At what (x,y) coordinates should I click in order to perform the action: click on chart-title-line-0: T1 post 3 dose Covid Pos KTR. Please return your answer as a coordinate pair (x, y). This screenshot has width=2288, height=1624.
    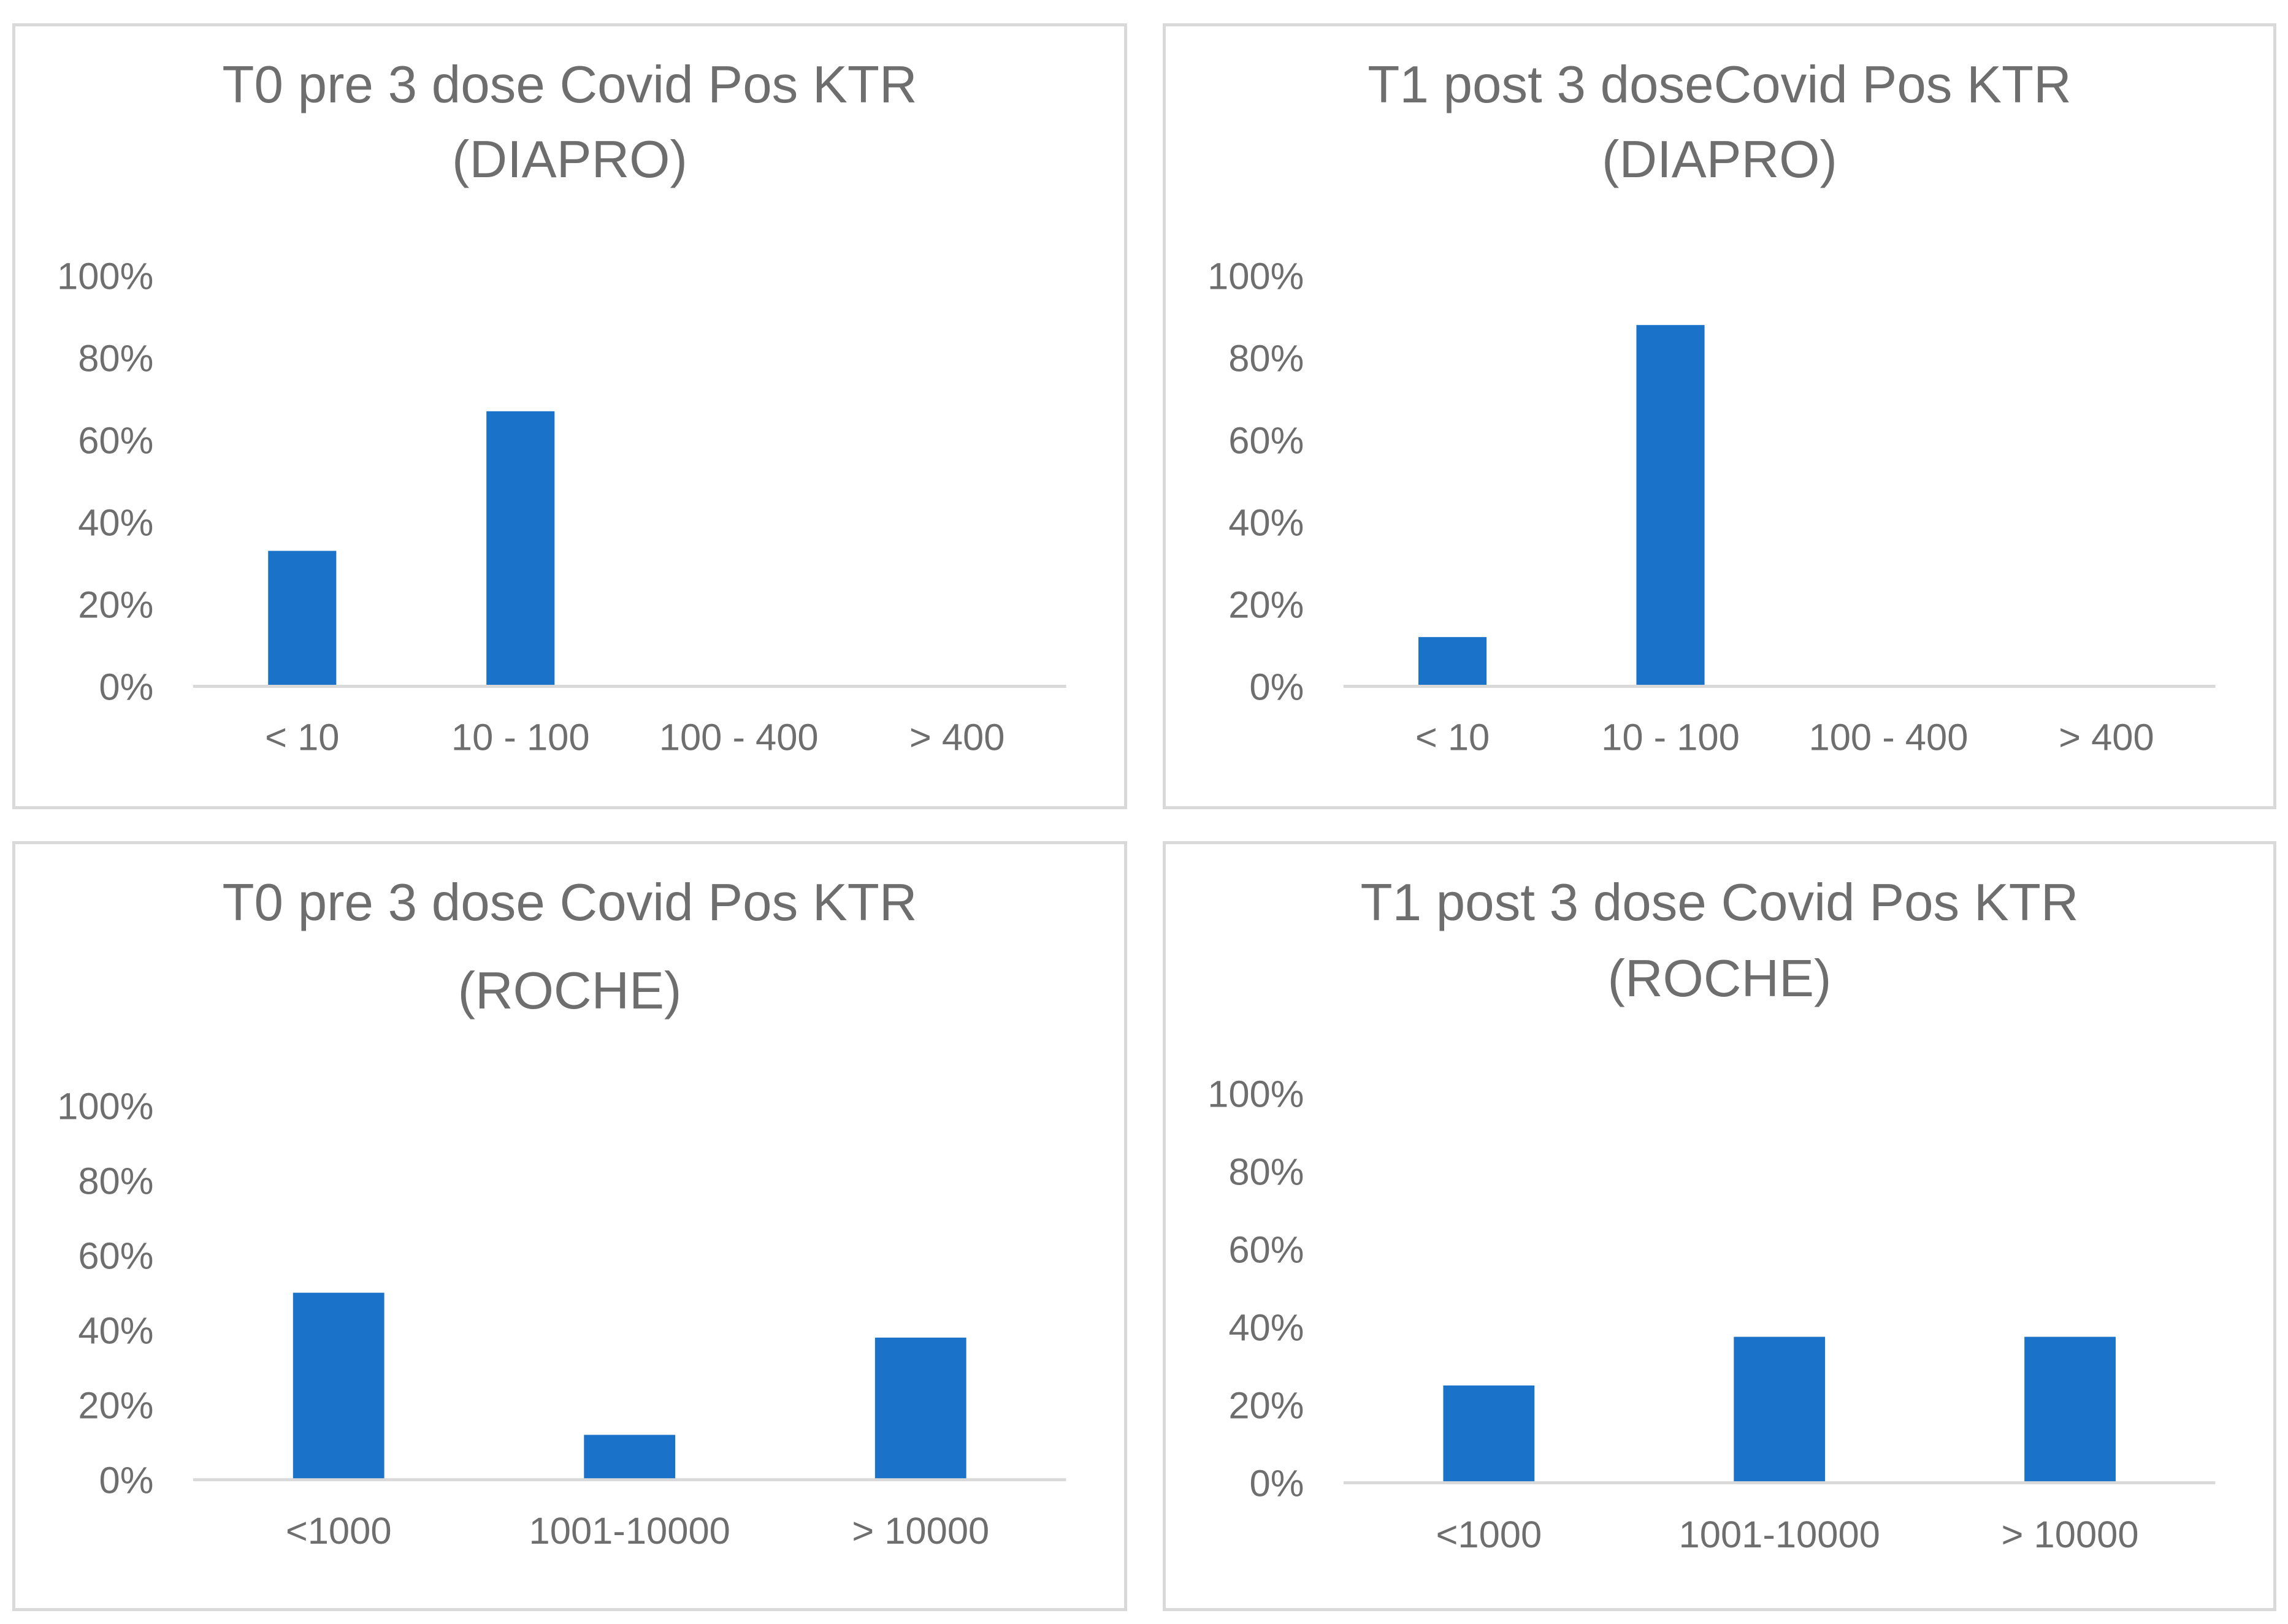
    Looking at the image, I should click on (1720, 903).